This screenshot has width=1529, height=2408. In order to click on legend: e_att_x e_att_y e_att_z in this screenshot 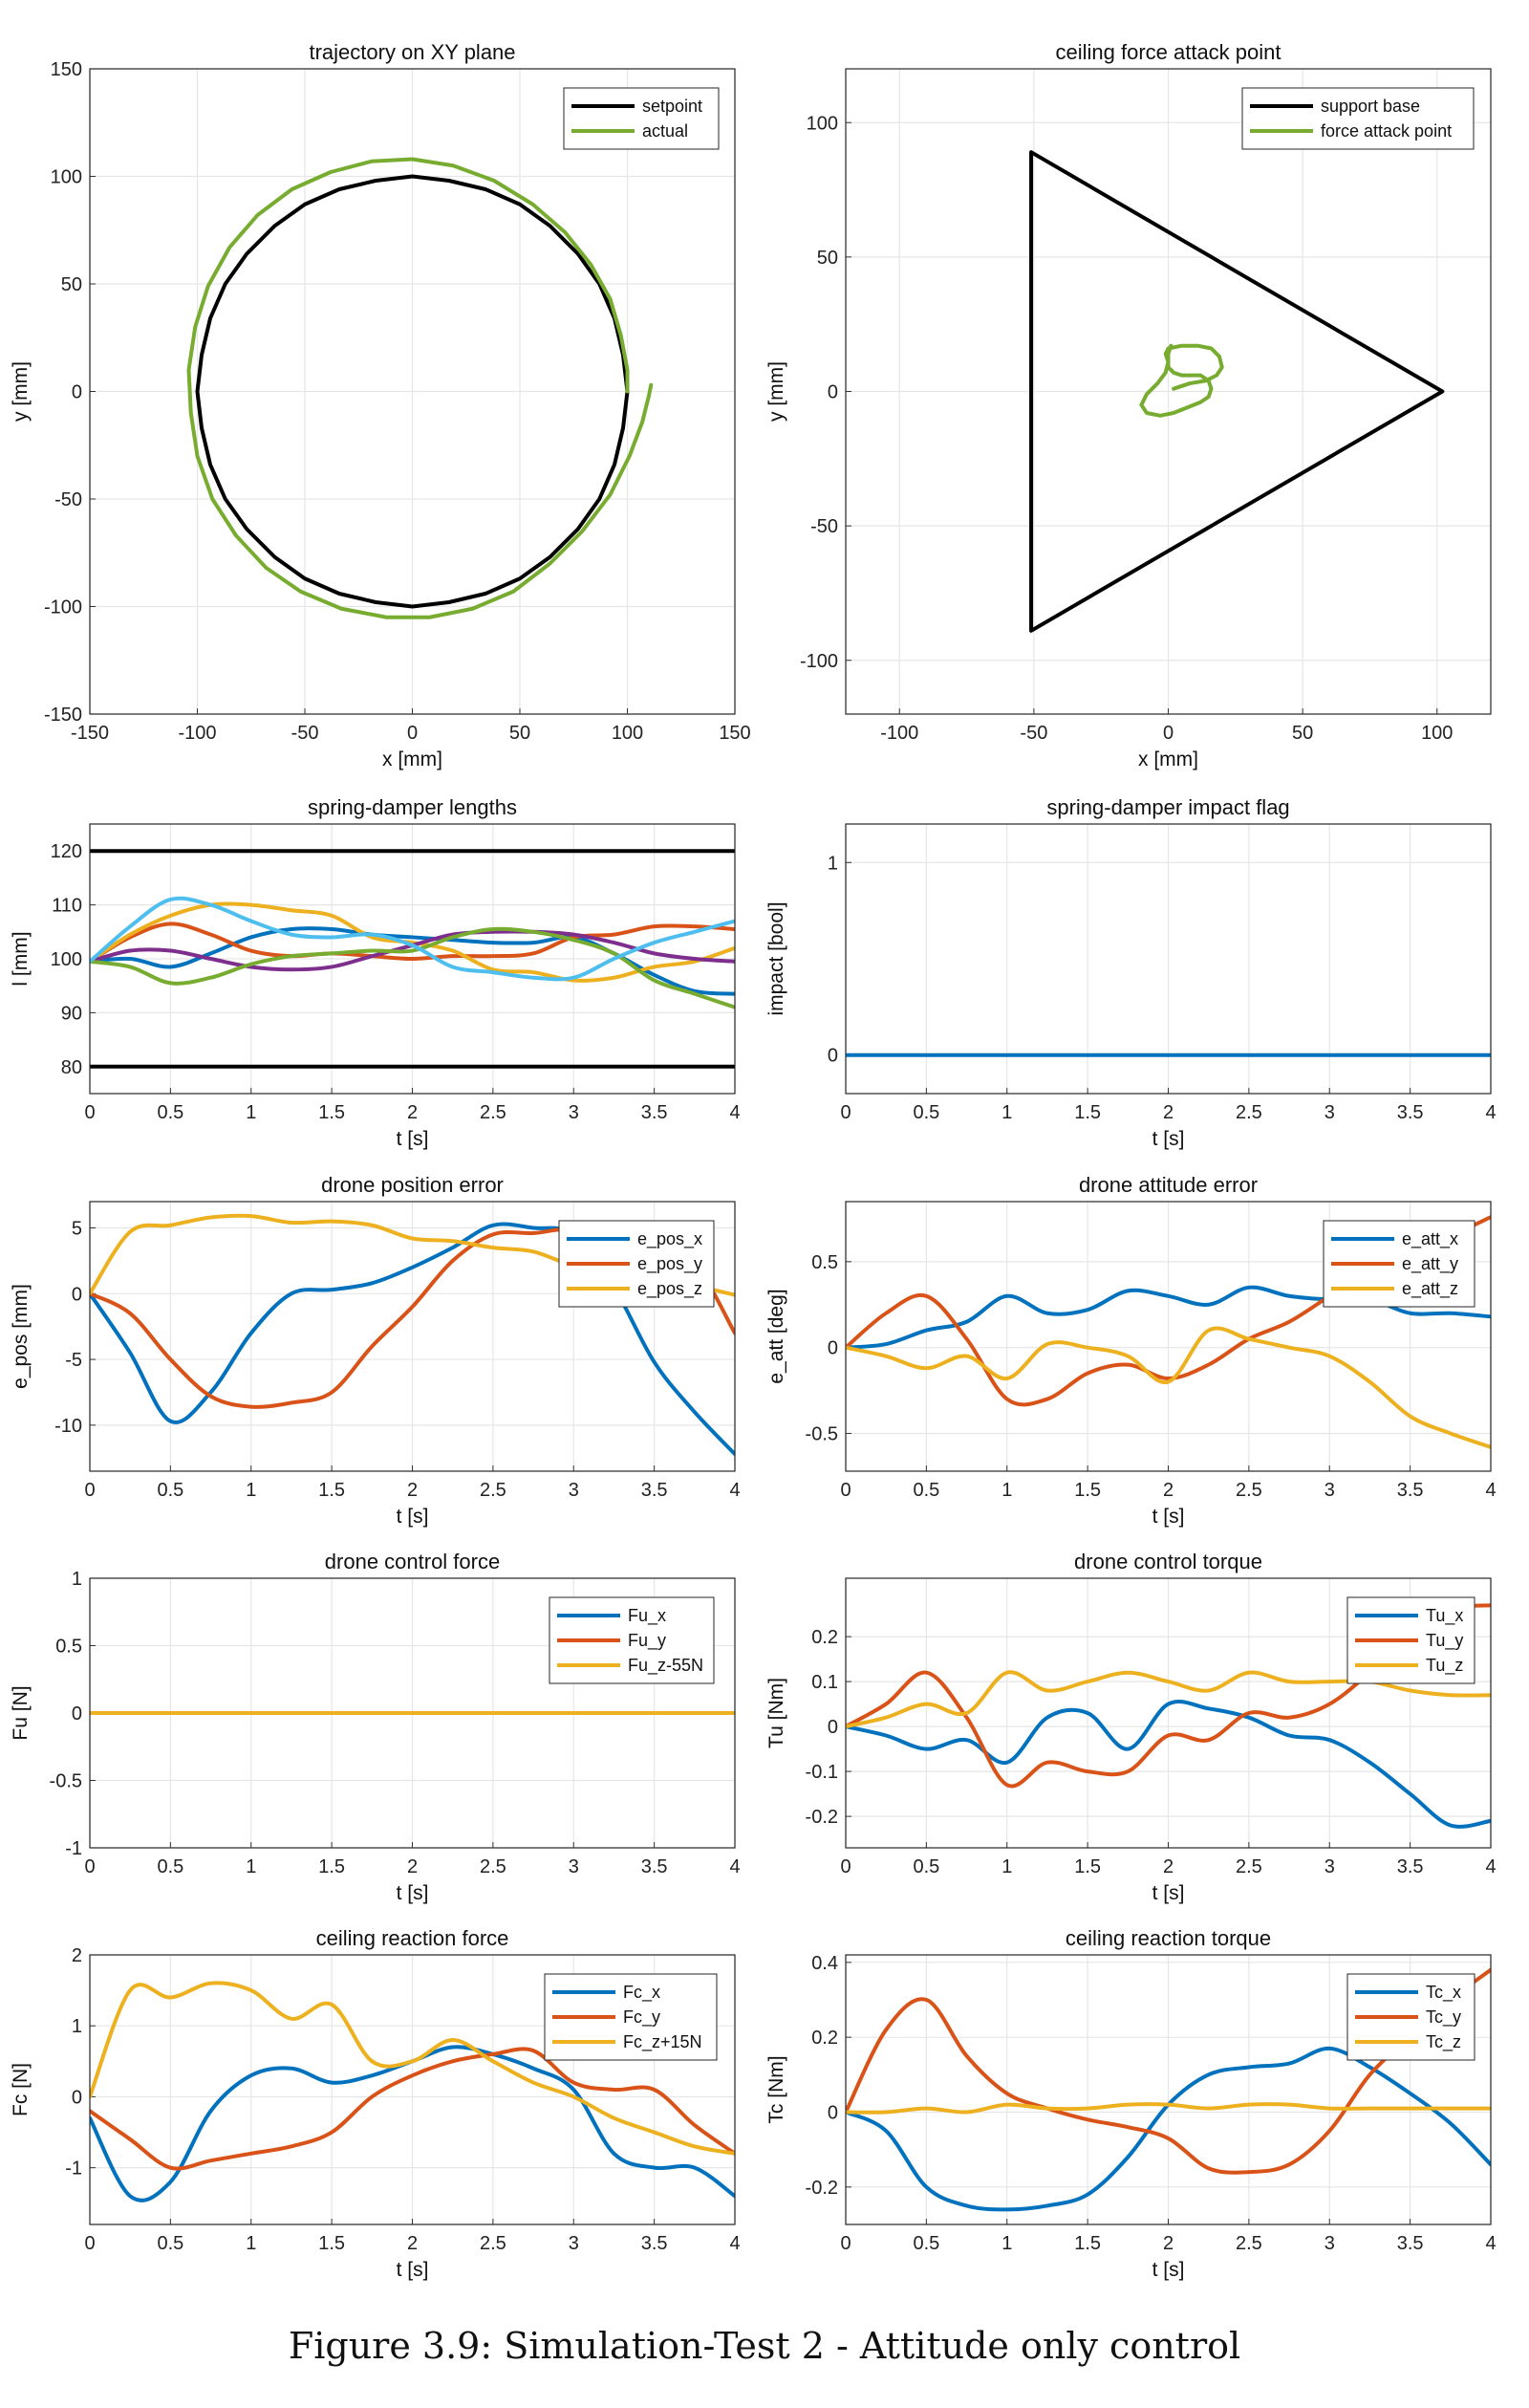, I will do `click(1399, 1264)`.